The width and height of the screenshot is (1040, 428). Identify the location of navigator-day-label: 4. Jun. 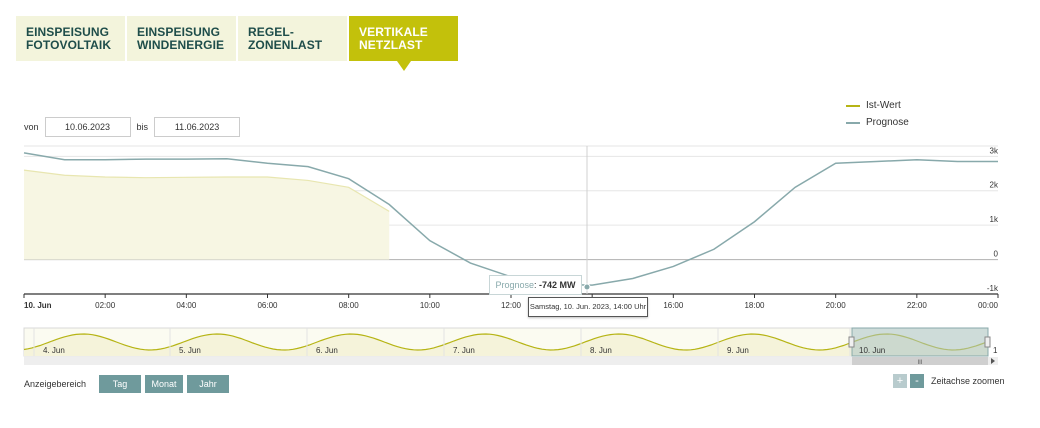
(54, 350).